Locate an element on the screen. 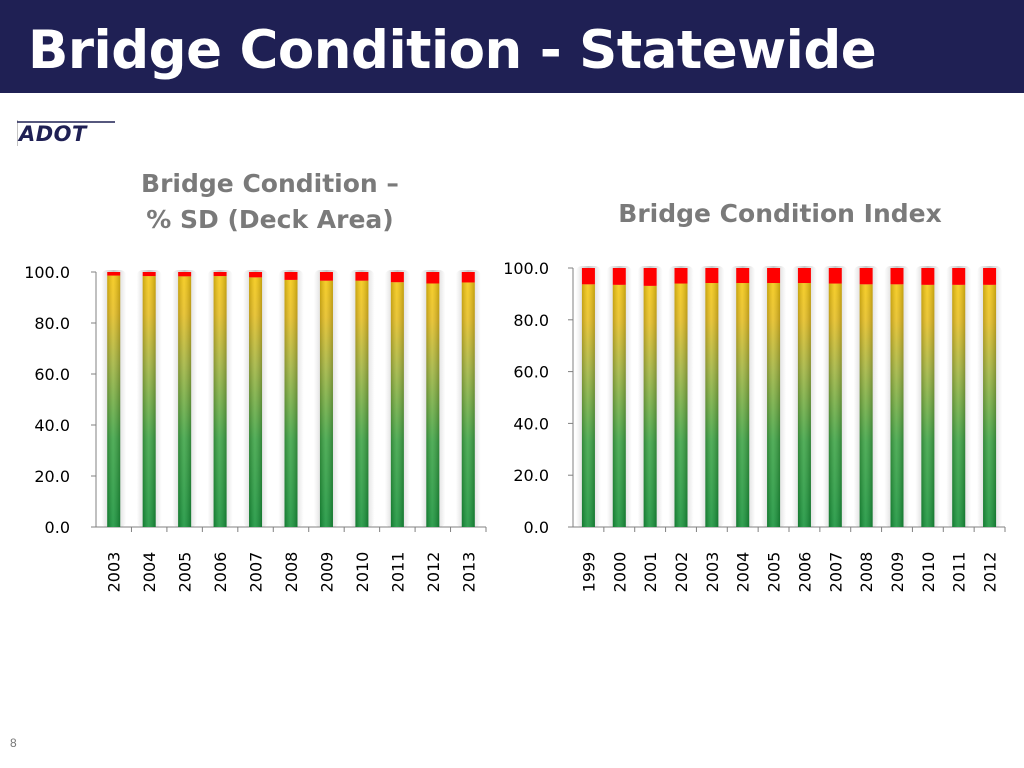 Image resolution: width=1024 pixels, height=768 pixels. chart-title-bci: Bridge Condition Index is located at coordinates (780, 213).